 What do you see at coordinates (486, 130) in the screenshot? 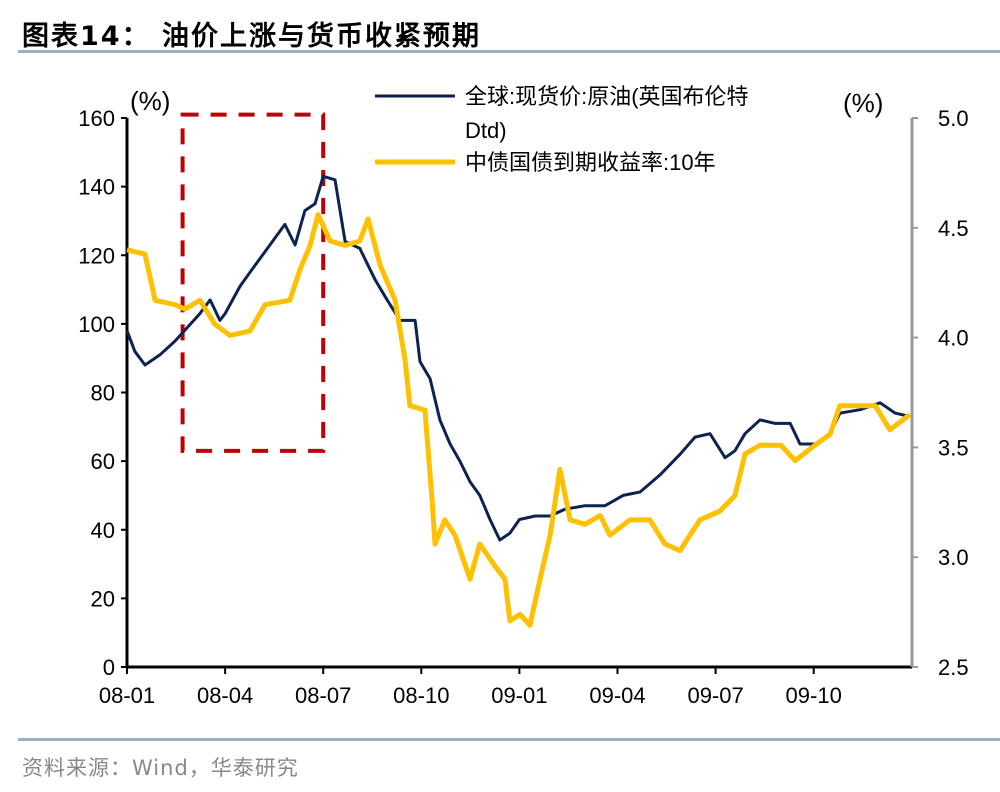
I see `legend-label-oil-cont: Dtd)` at bounding box center [486, 130].